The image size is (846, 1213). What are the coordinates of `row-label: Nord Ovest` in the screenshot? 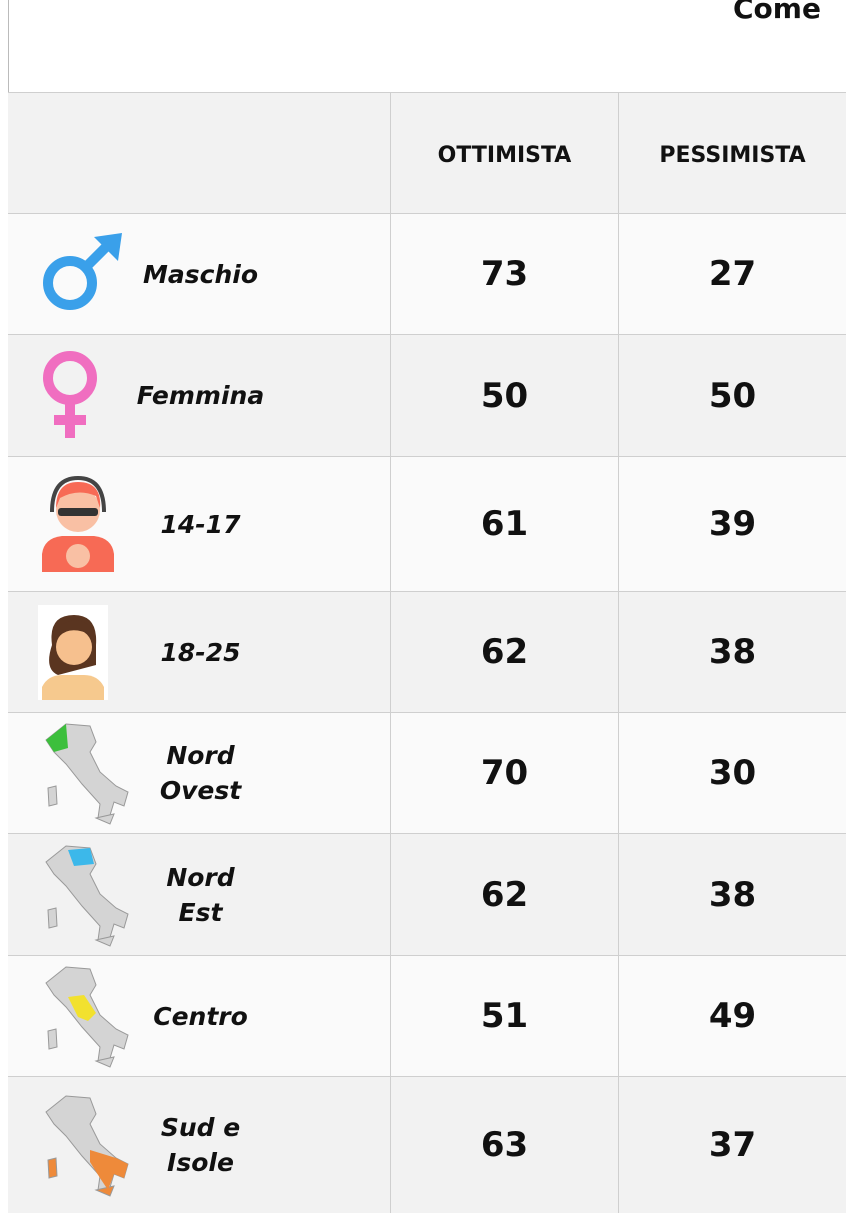 It's located at (200, 773).